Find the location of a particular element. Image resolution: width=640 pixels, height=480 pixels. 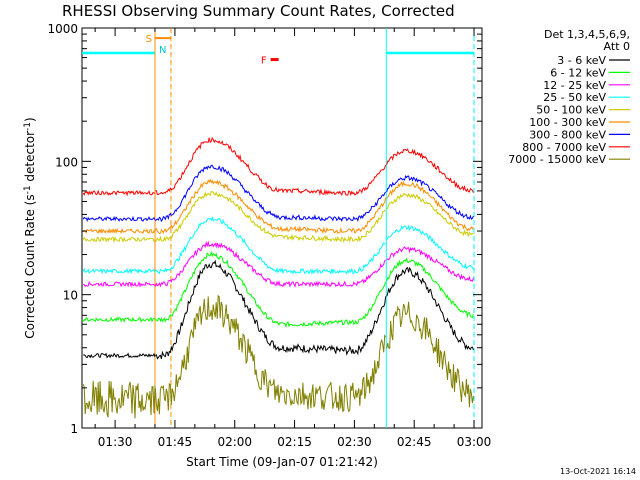

legend-entry: 3 - 6 keV is located at coordinates (581, 60).